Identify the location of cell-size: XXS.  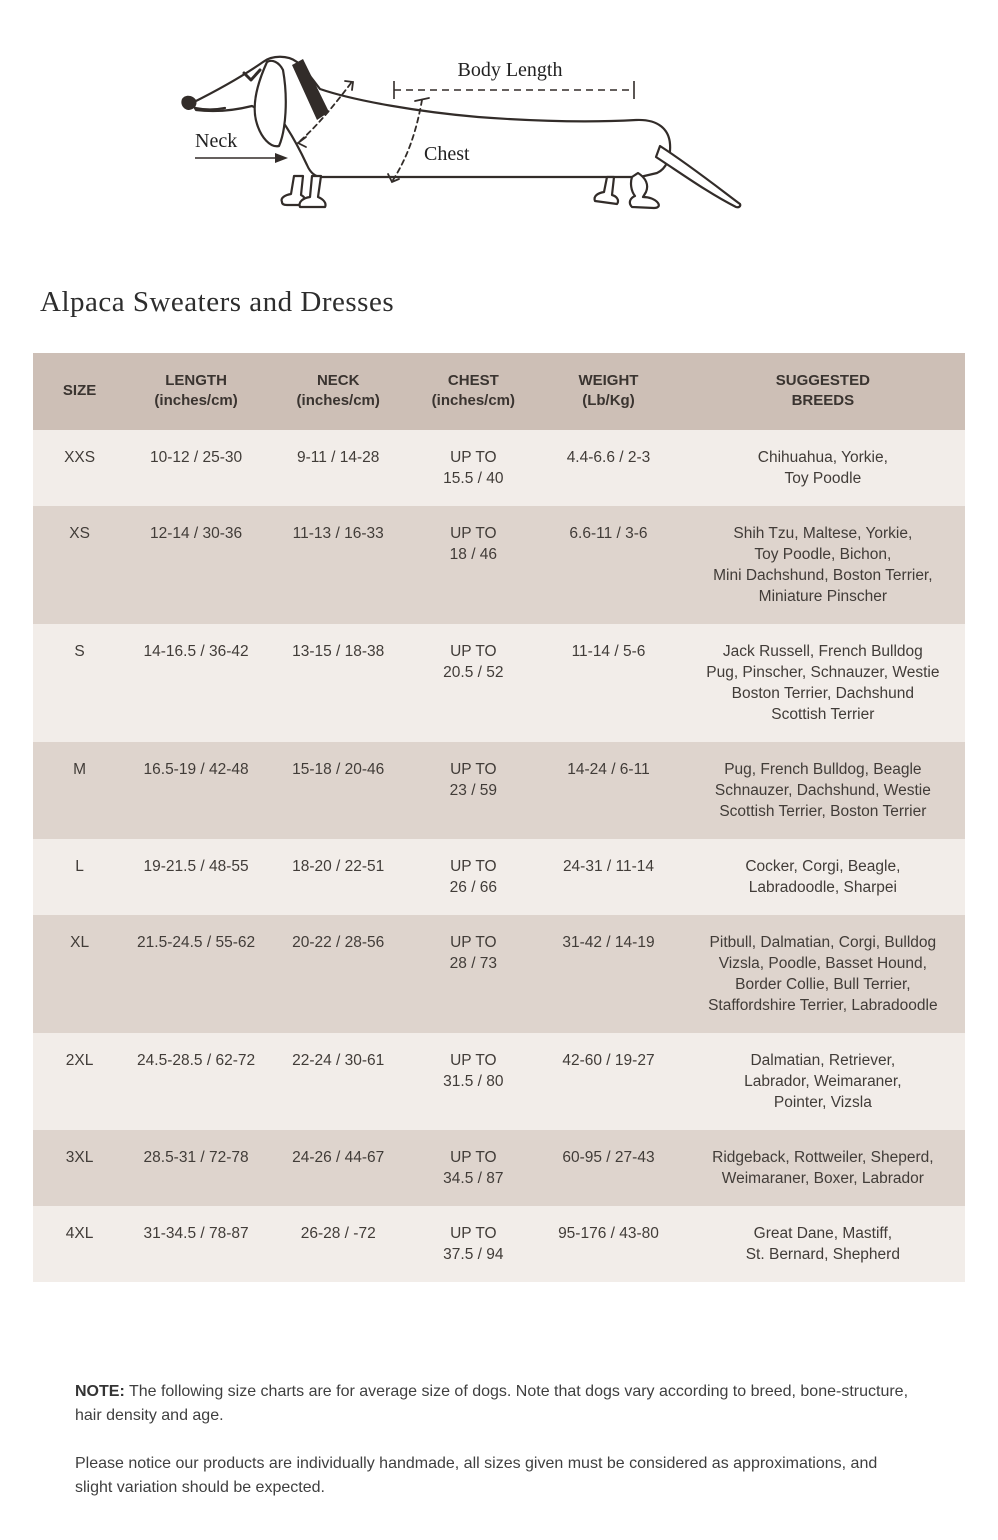
(80, 467).